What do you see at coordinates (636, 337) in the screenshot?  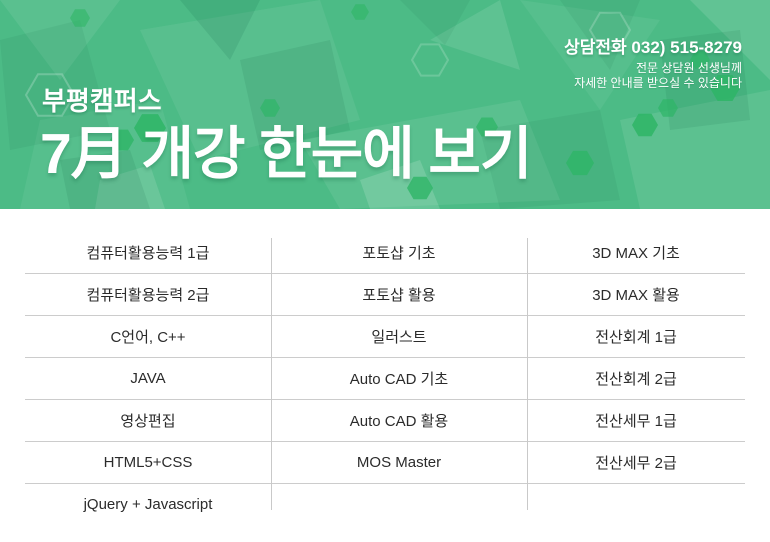 I see `course-cell: 전산회계 1급` at bounding box center [636, 337].